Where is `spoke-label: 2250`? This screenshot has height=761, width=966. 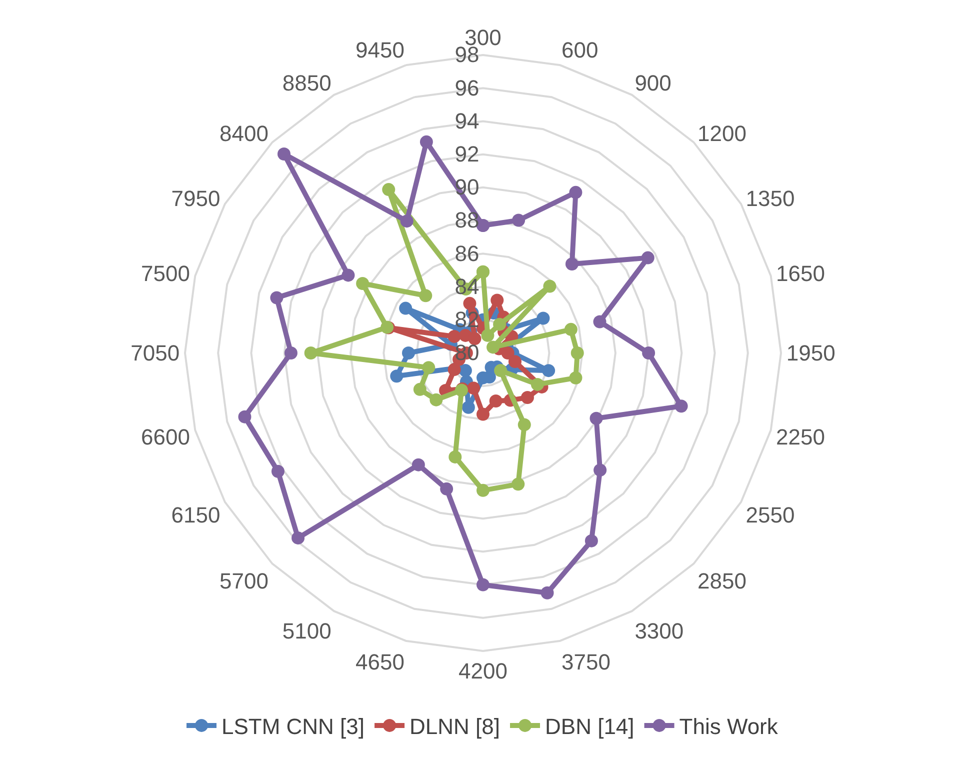 spoke-label: 2250 is located at coordinates (801, 437).